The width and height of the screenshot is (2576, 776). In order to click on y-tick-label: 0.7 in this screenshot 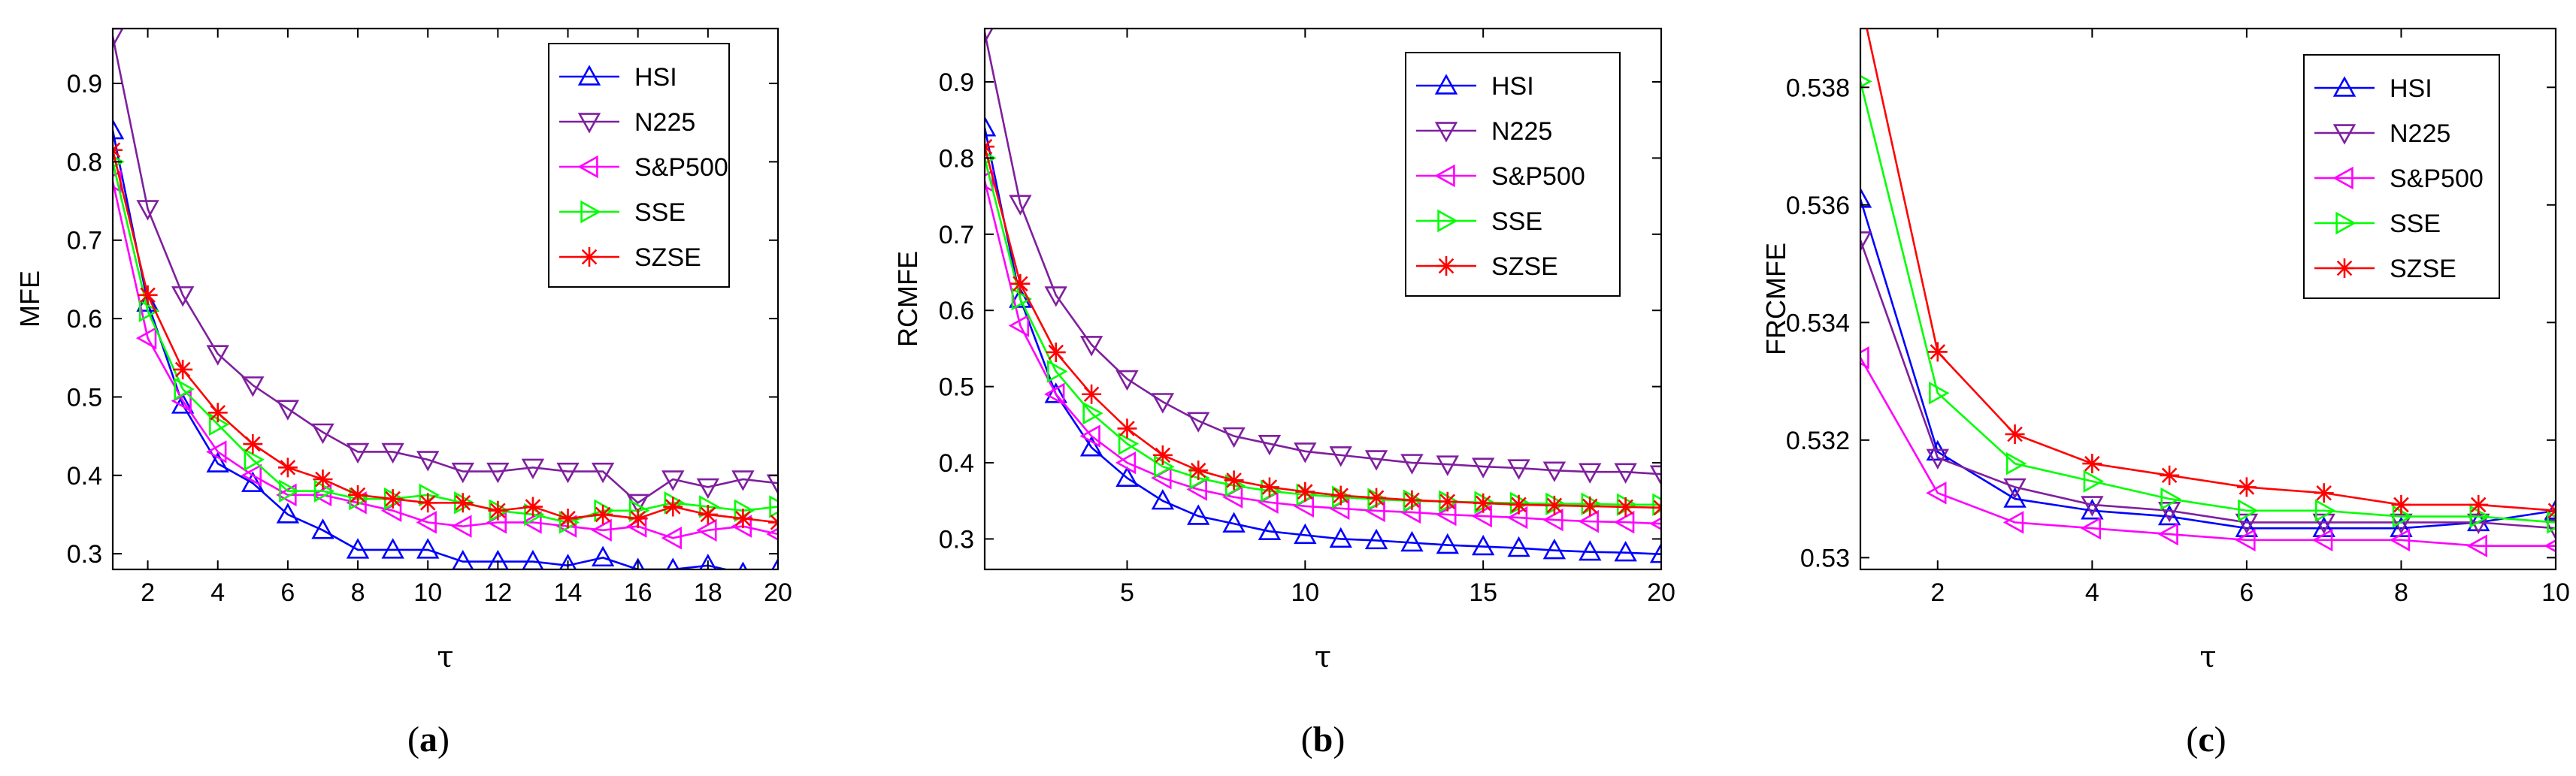, I will do `click(84, 241)`.